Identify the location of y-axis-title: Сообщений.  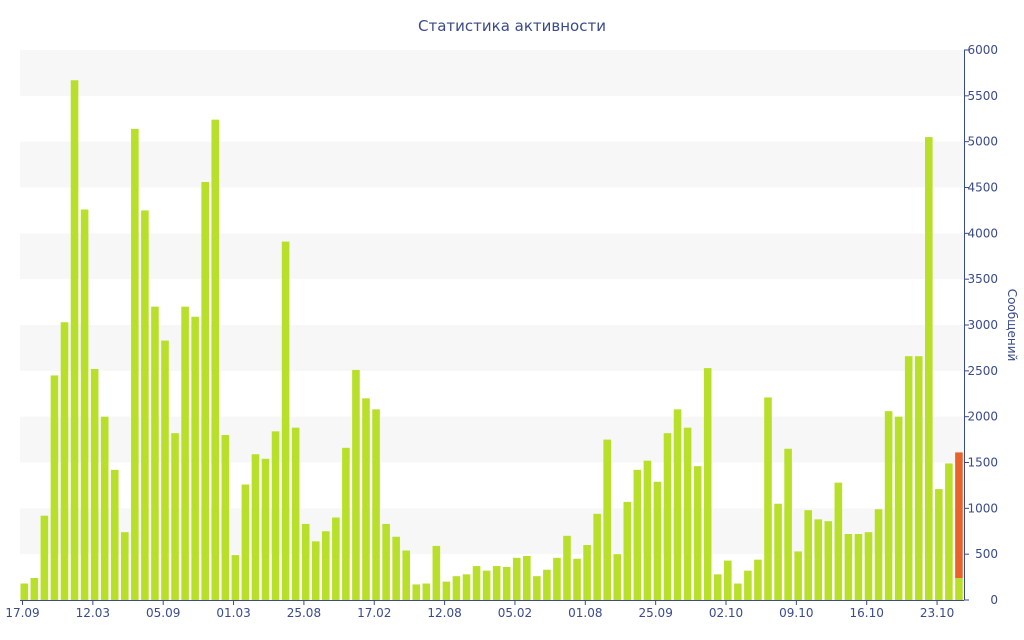
(1012, 325).